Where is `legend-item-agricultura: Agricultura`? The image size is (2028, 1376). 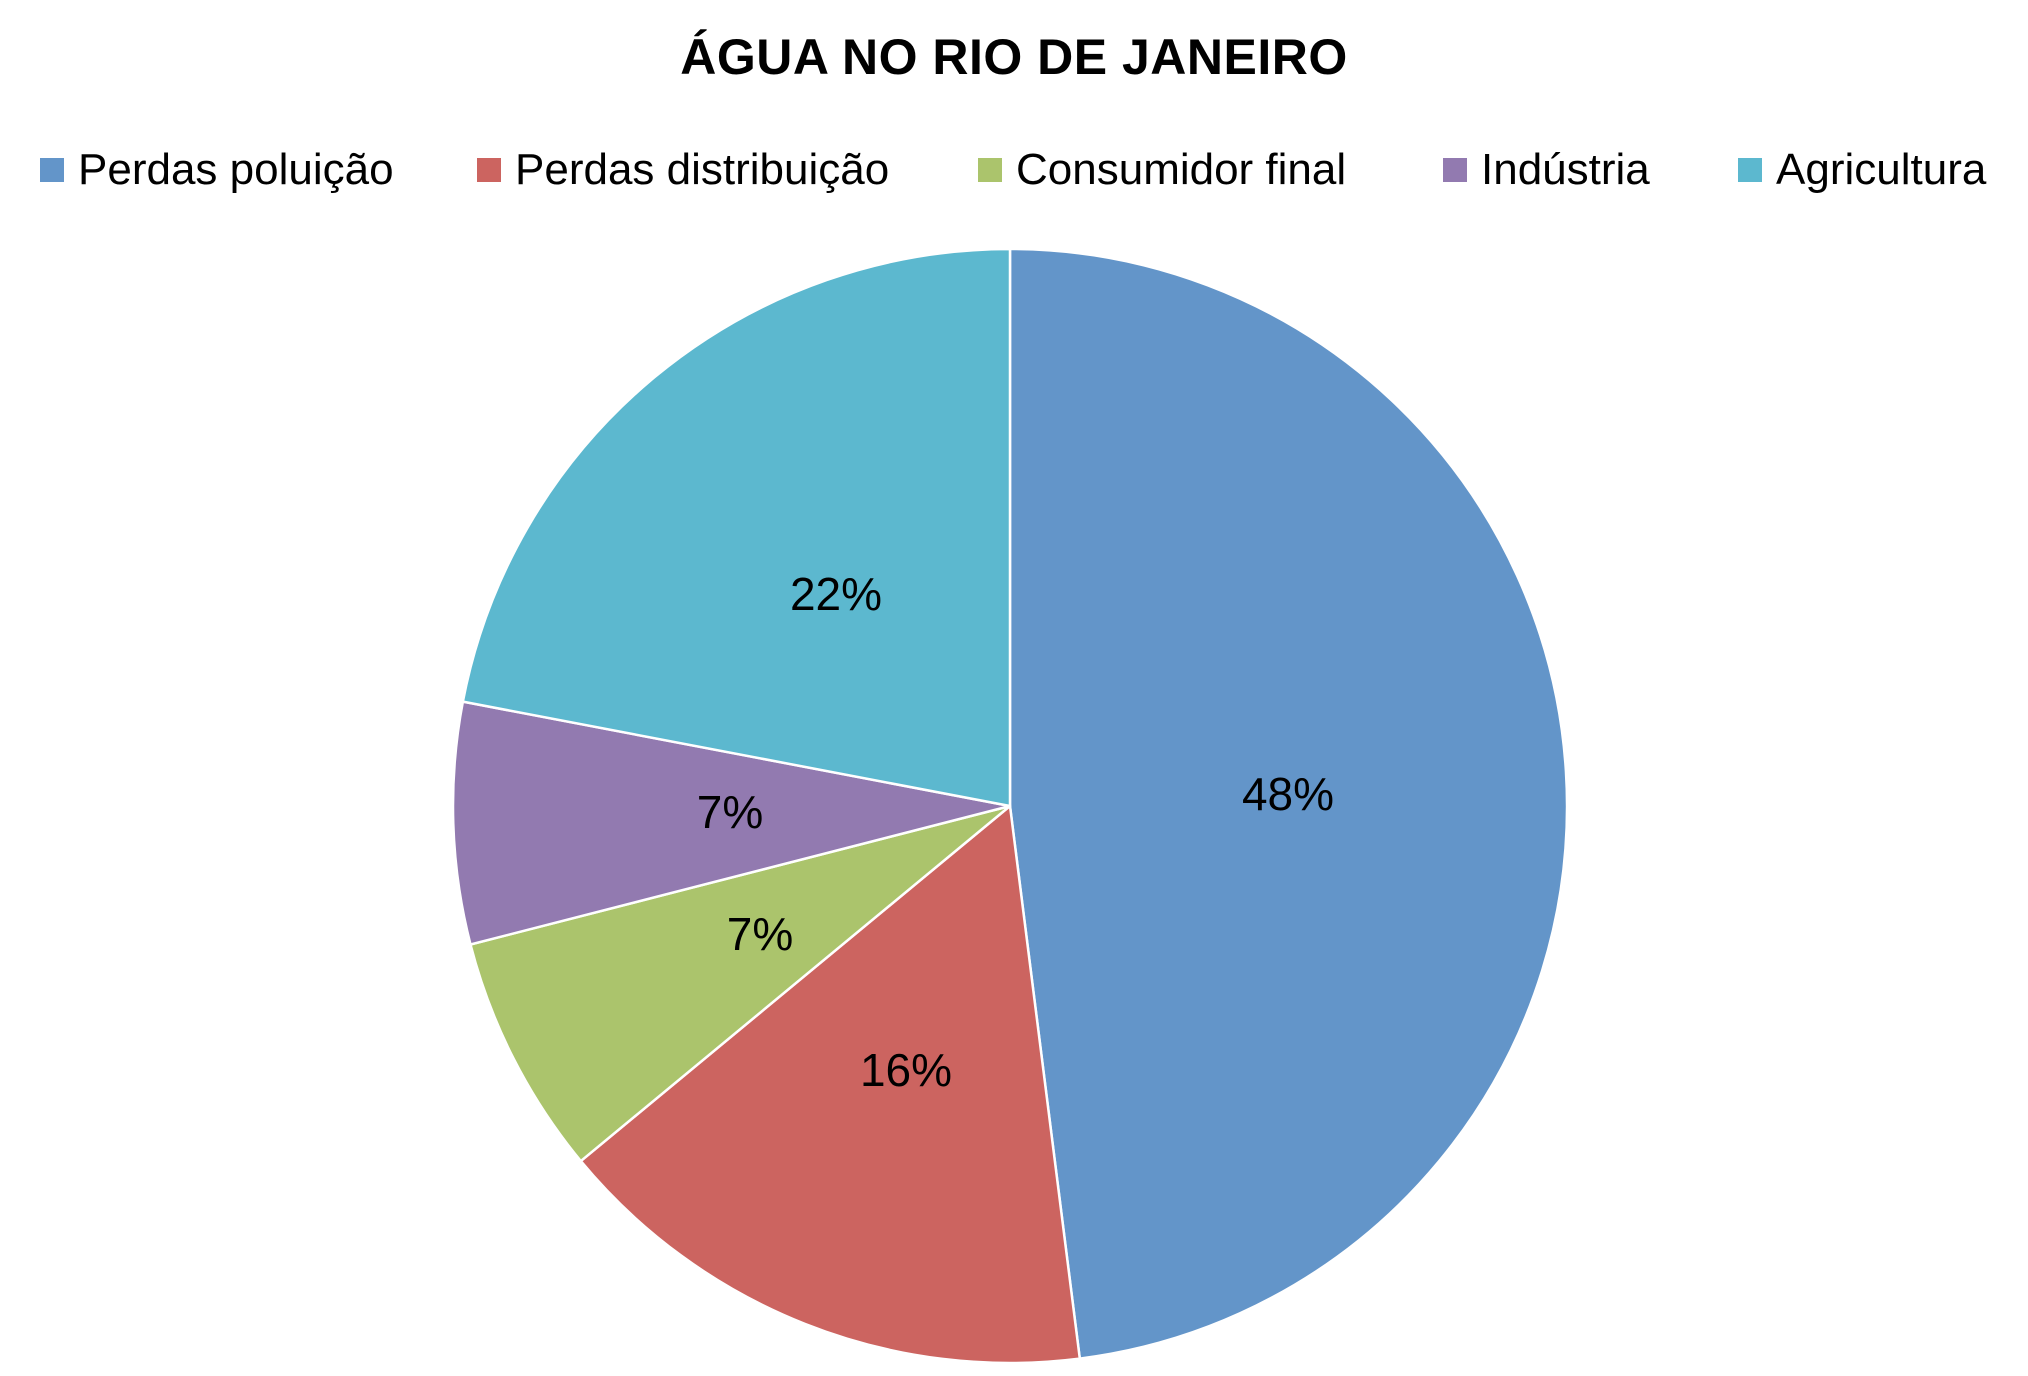
legend-item-agricultura: Agricultura is located at coordinates (1862, 170).